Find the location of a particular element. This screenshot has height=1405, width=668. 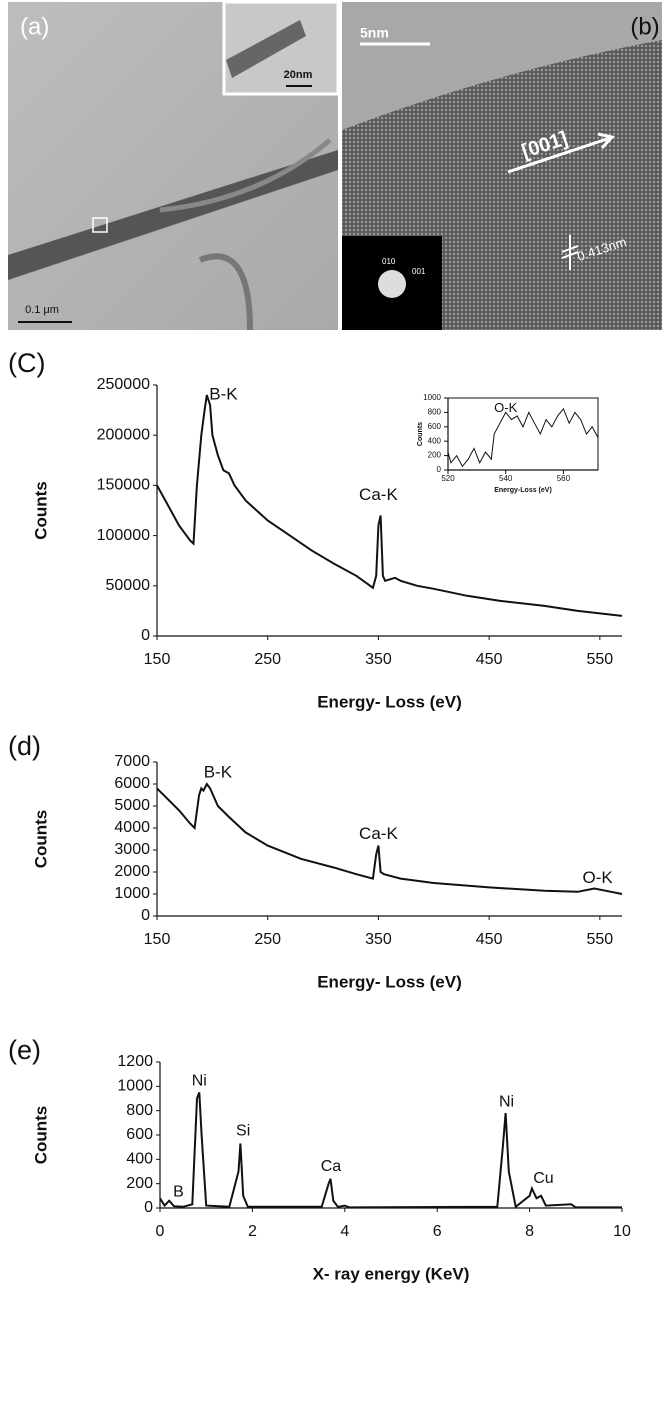

x-tick-label: 0 is located at coordinates (160, 1231).